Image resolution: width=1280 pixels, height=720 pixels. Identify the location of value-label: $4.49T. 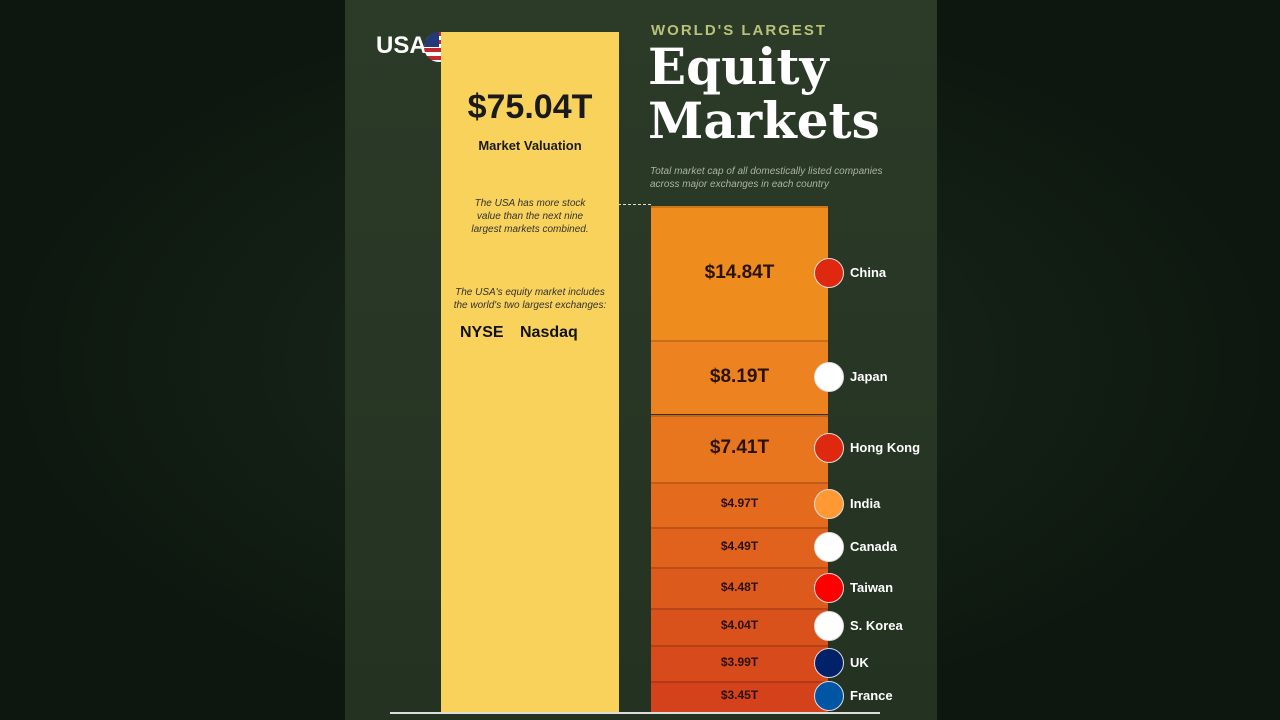
(739, 546).